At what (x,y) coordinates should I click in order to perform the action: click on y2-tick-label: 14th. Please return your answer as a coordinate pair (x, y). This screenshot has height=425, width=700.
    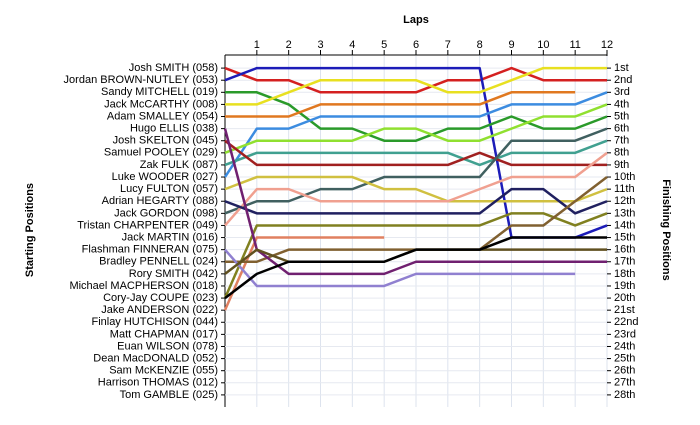
    Looking at the image, I should click on (624, 225).